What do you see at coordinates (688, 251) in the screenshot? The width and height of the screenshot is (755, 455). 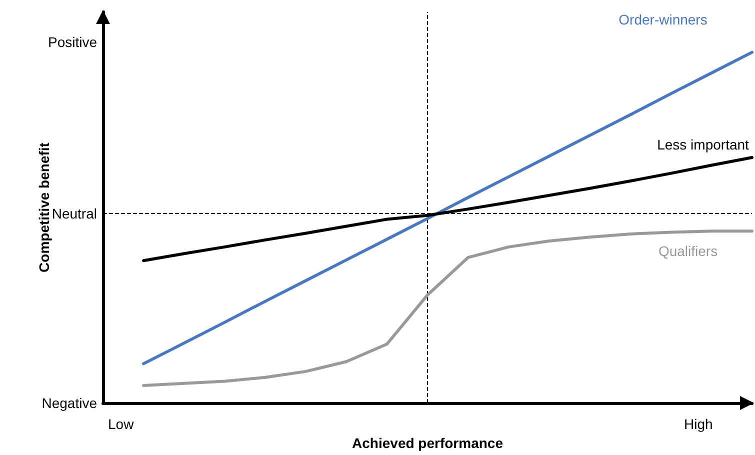 I see `series-label: Qualifiers` at bounding box center [688, 251].